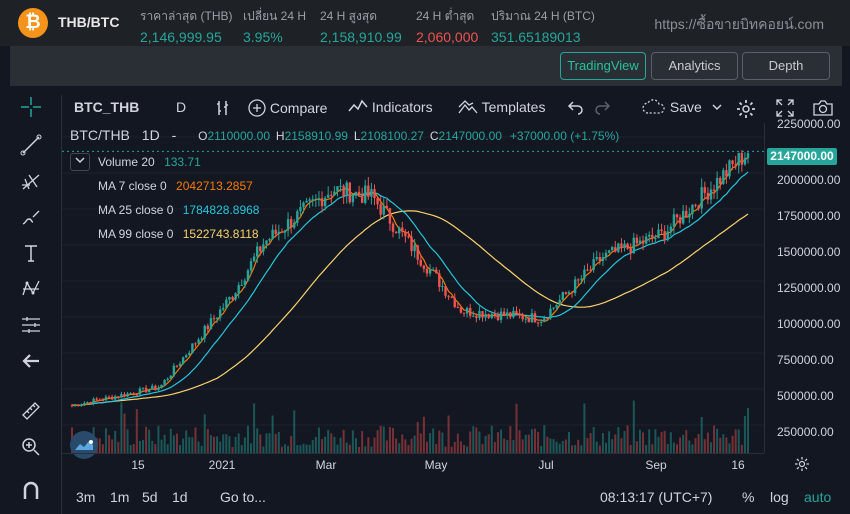 The height and width of the screenshot is (514, 850). What do you see at coordinates (203, 136) in the screenshot?
I see `open-label: O` at bounding box center [203, 136].